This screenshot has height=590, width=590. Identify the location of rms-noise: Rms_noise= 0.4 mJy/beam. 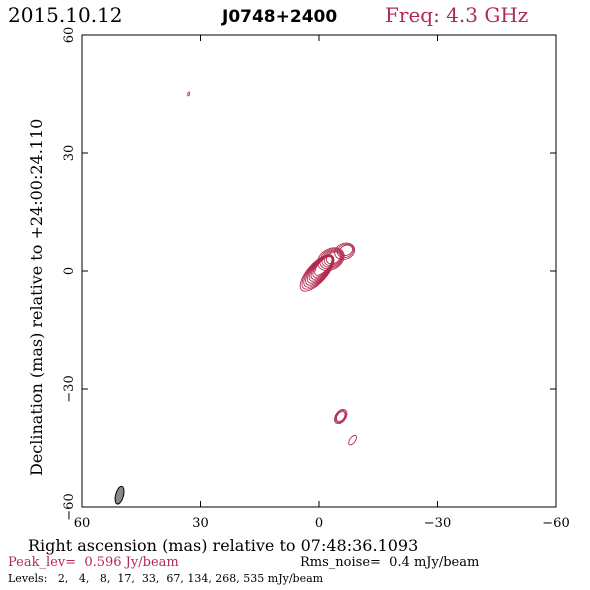
(389, 562).